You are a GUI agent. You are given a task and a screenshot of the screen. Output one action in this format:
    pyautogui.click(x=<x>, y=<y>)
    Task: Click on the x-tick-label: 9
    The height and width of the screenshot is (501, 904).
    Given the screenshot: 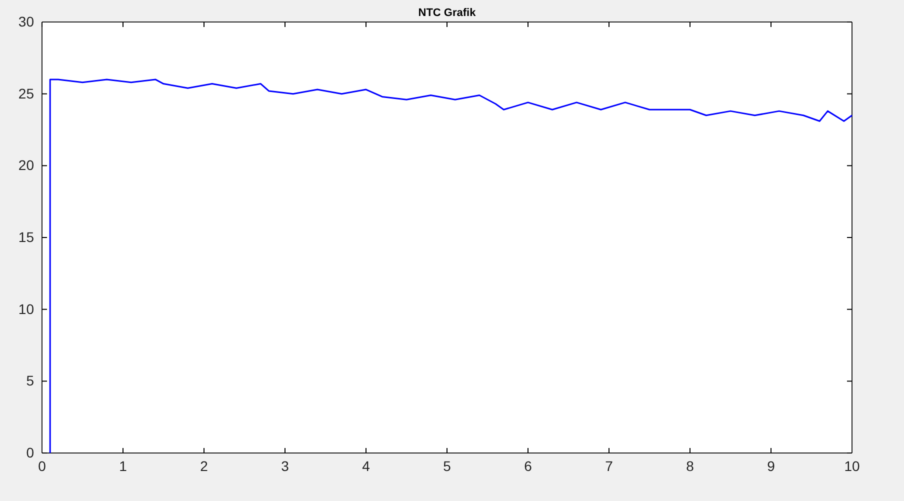 What is the action you would take?
    pyautogui.click(x=771, y=466)
    